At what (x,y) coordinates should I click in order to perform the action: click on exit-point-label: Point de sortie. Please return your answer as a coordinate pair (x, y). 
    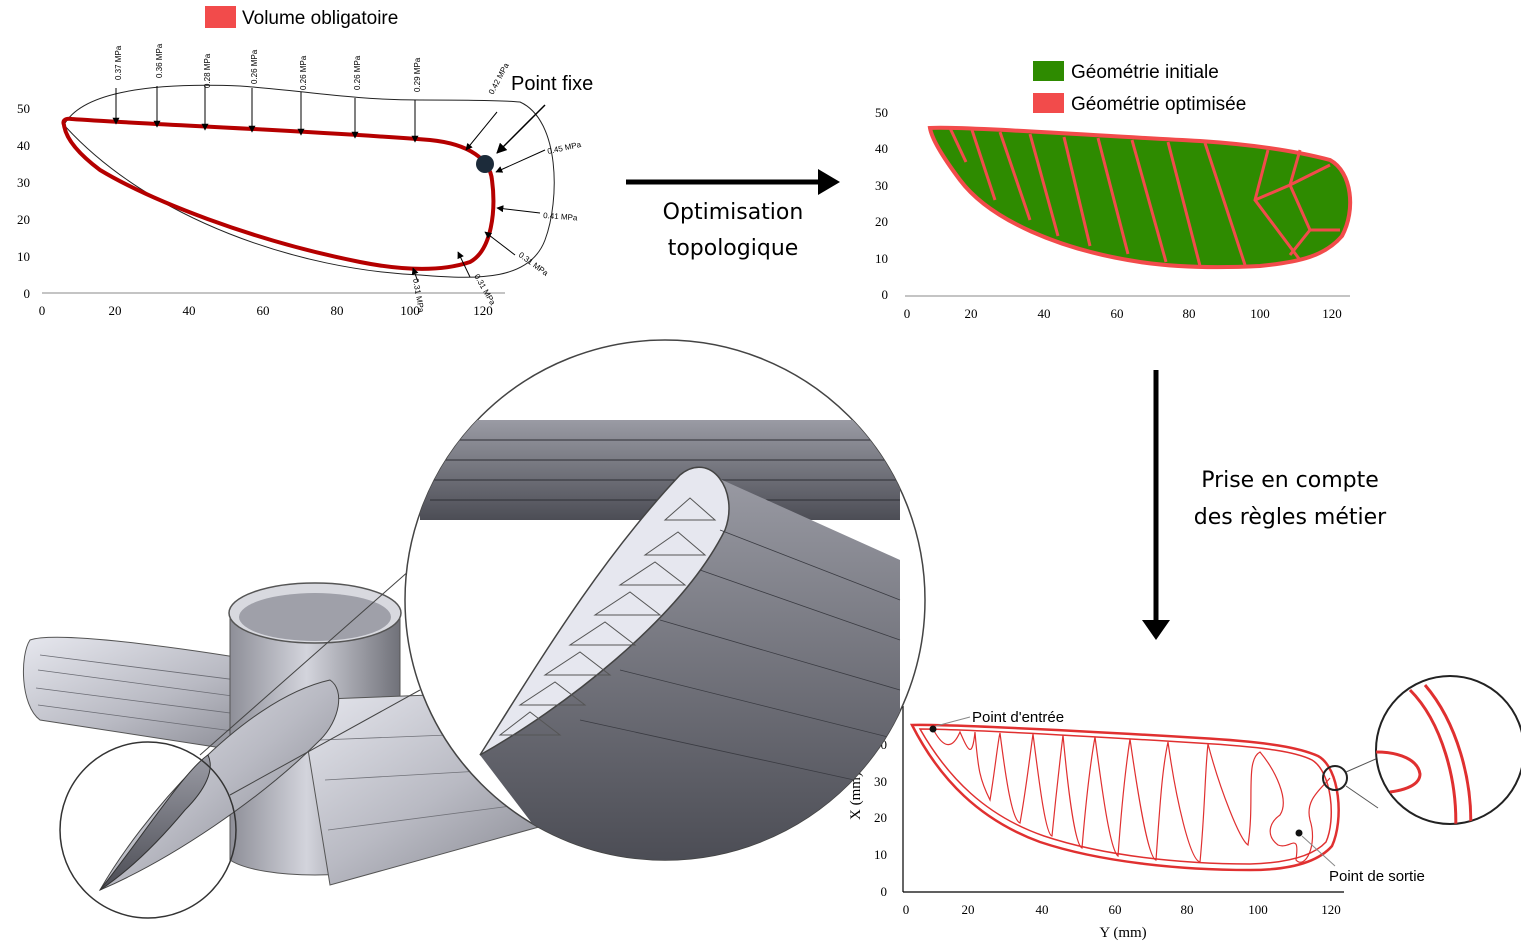
    Looking at the image, I should click on (1377, 876).